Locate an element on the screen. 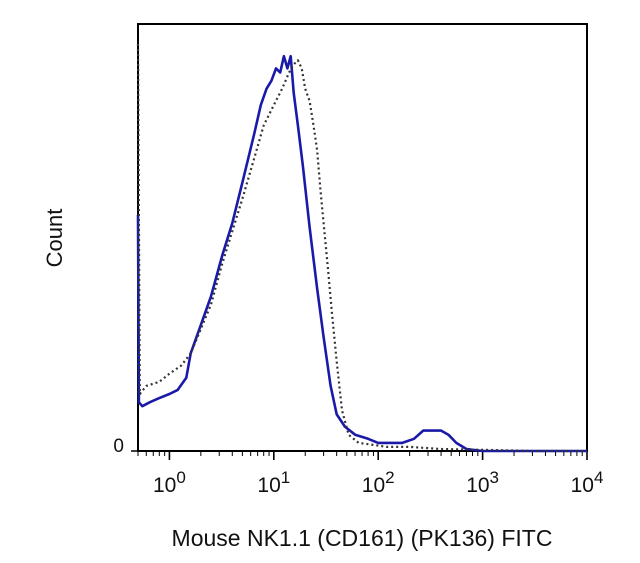  y-tick-label: 0 is located at coordinates (118, 446).